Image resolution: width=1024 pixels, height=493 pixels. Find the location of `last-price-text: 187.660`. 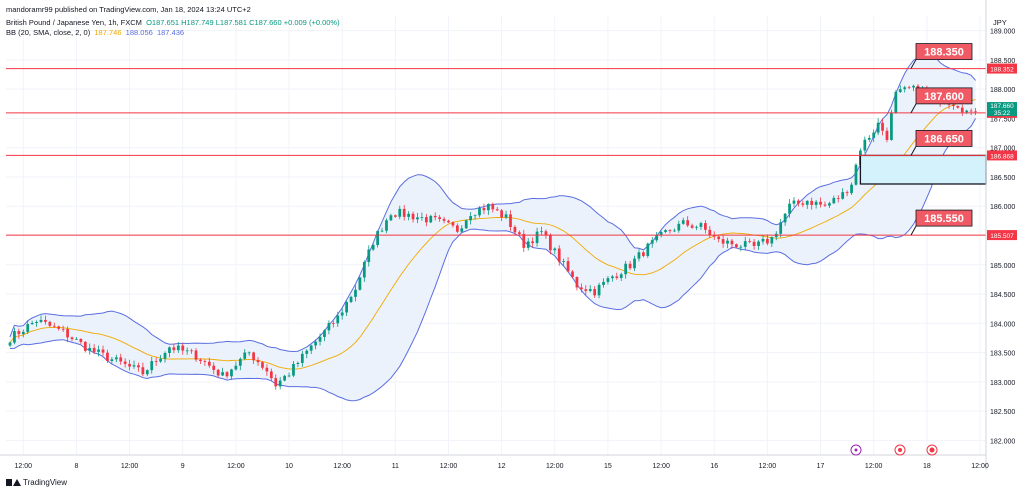

last-price-text: 187.660 is located at coordinates (1002, 106).